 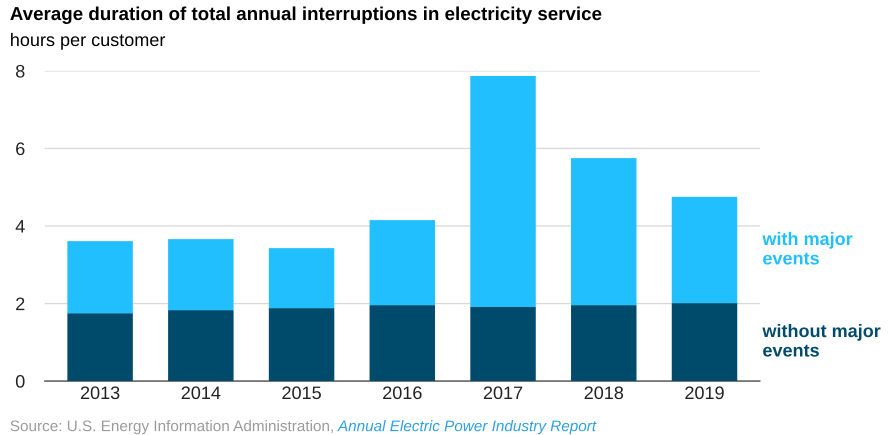 What do you see at coordinates (402, 393) in the screenshot?
I see `x-tick-label: 2016` at bounding box center [402, 393].